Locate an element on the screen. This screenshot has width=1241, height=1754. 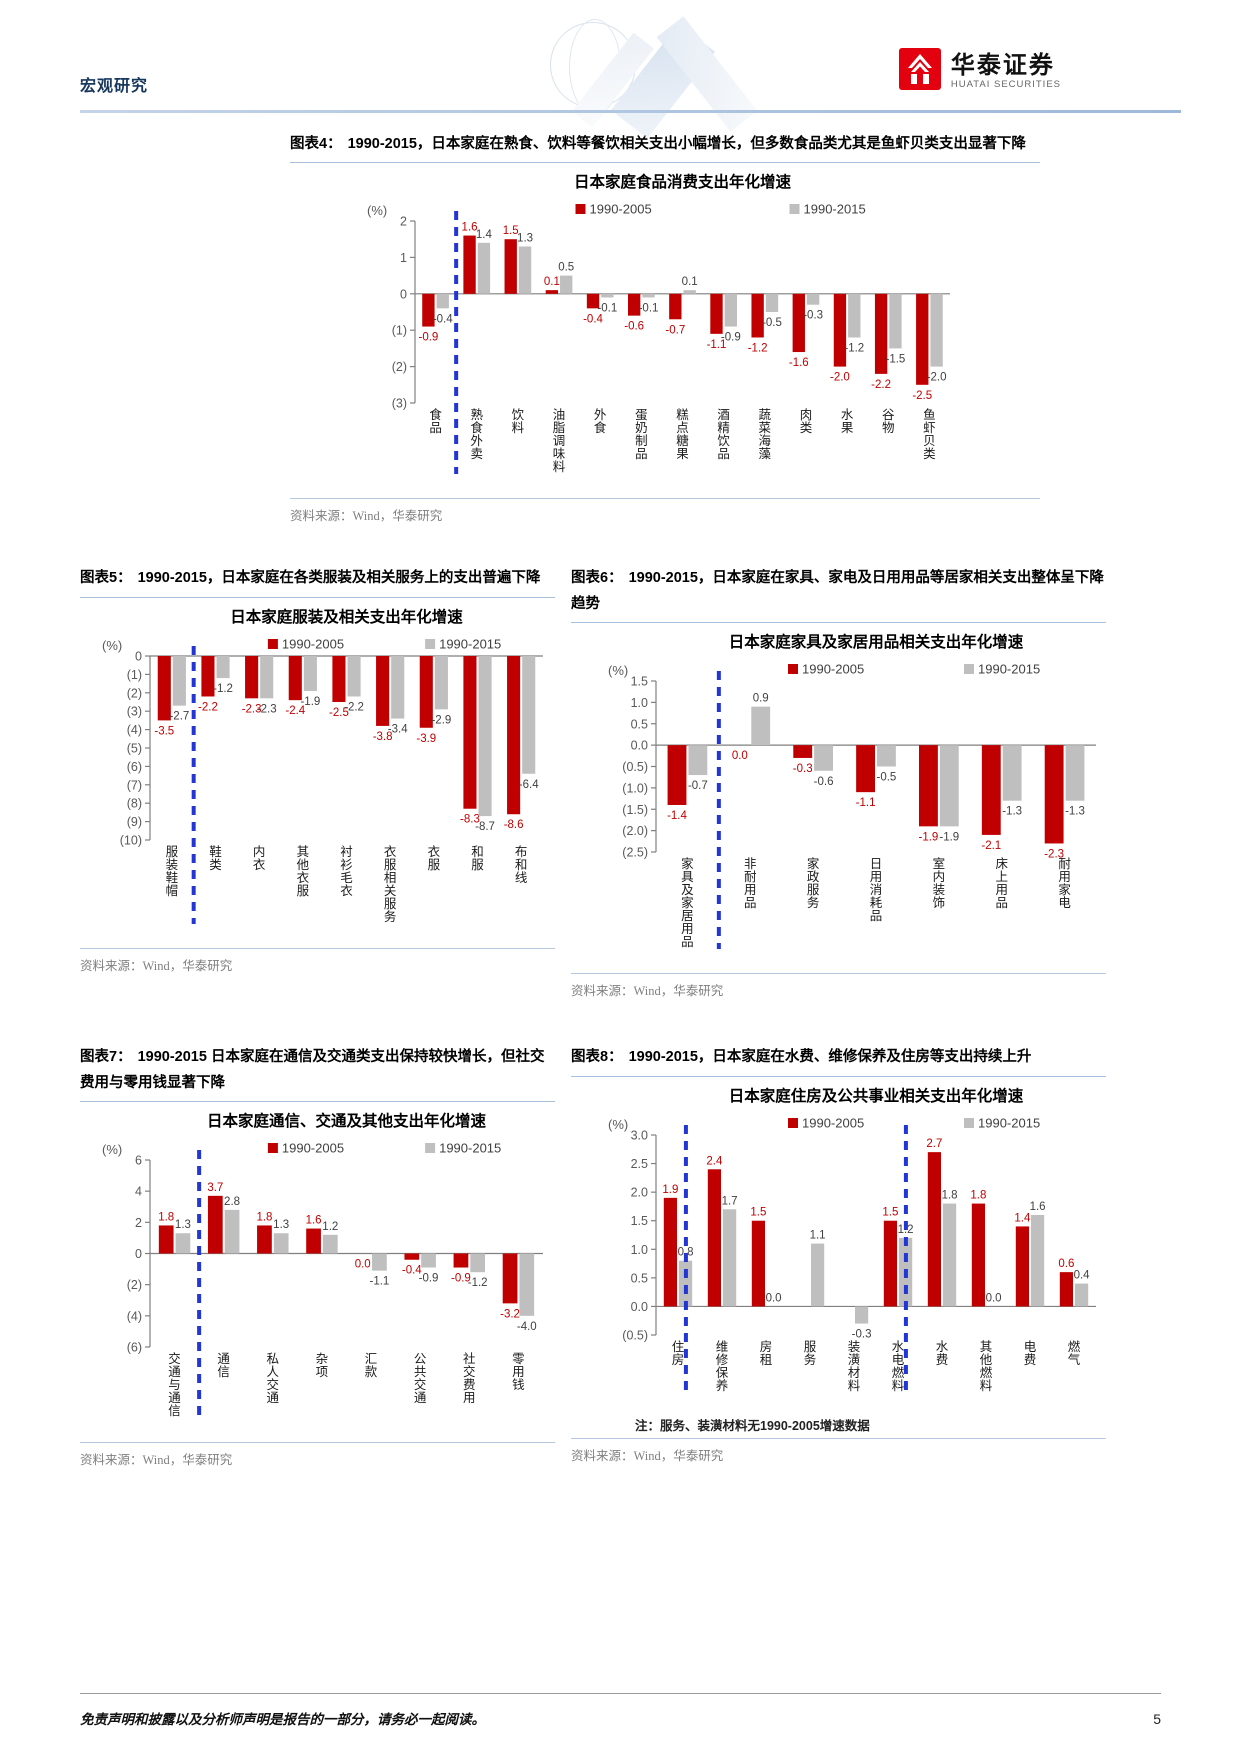
svg-text: -3.8 is located at coordinates (383, 737).